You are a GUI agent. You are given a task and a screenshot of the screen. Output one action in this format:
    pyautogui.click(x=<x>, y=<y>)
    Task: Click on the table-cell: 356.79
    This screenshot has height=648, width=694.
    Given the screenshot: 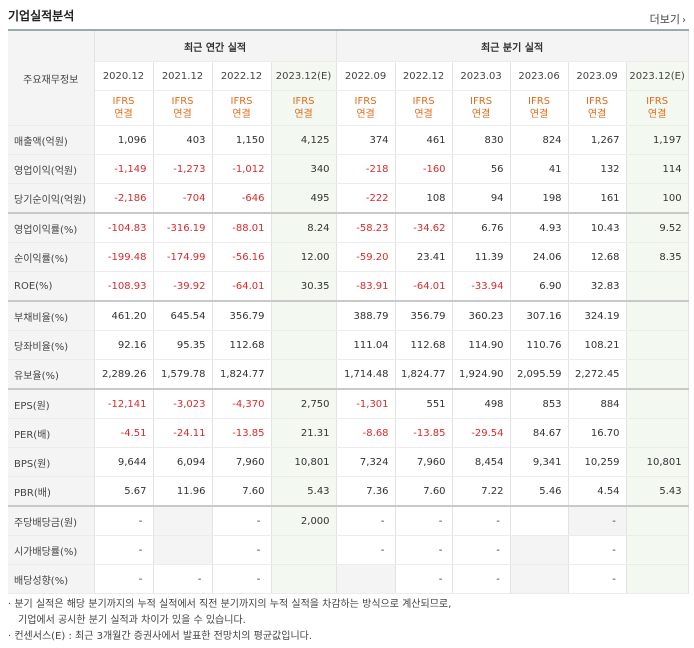 What is the action you would take?
    pyautogui.click(x=242, y=315)
    